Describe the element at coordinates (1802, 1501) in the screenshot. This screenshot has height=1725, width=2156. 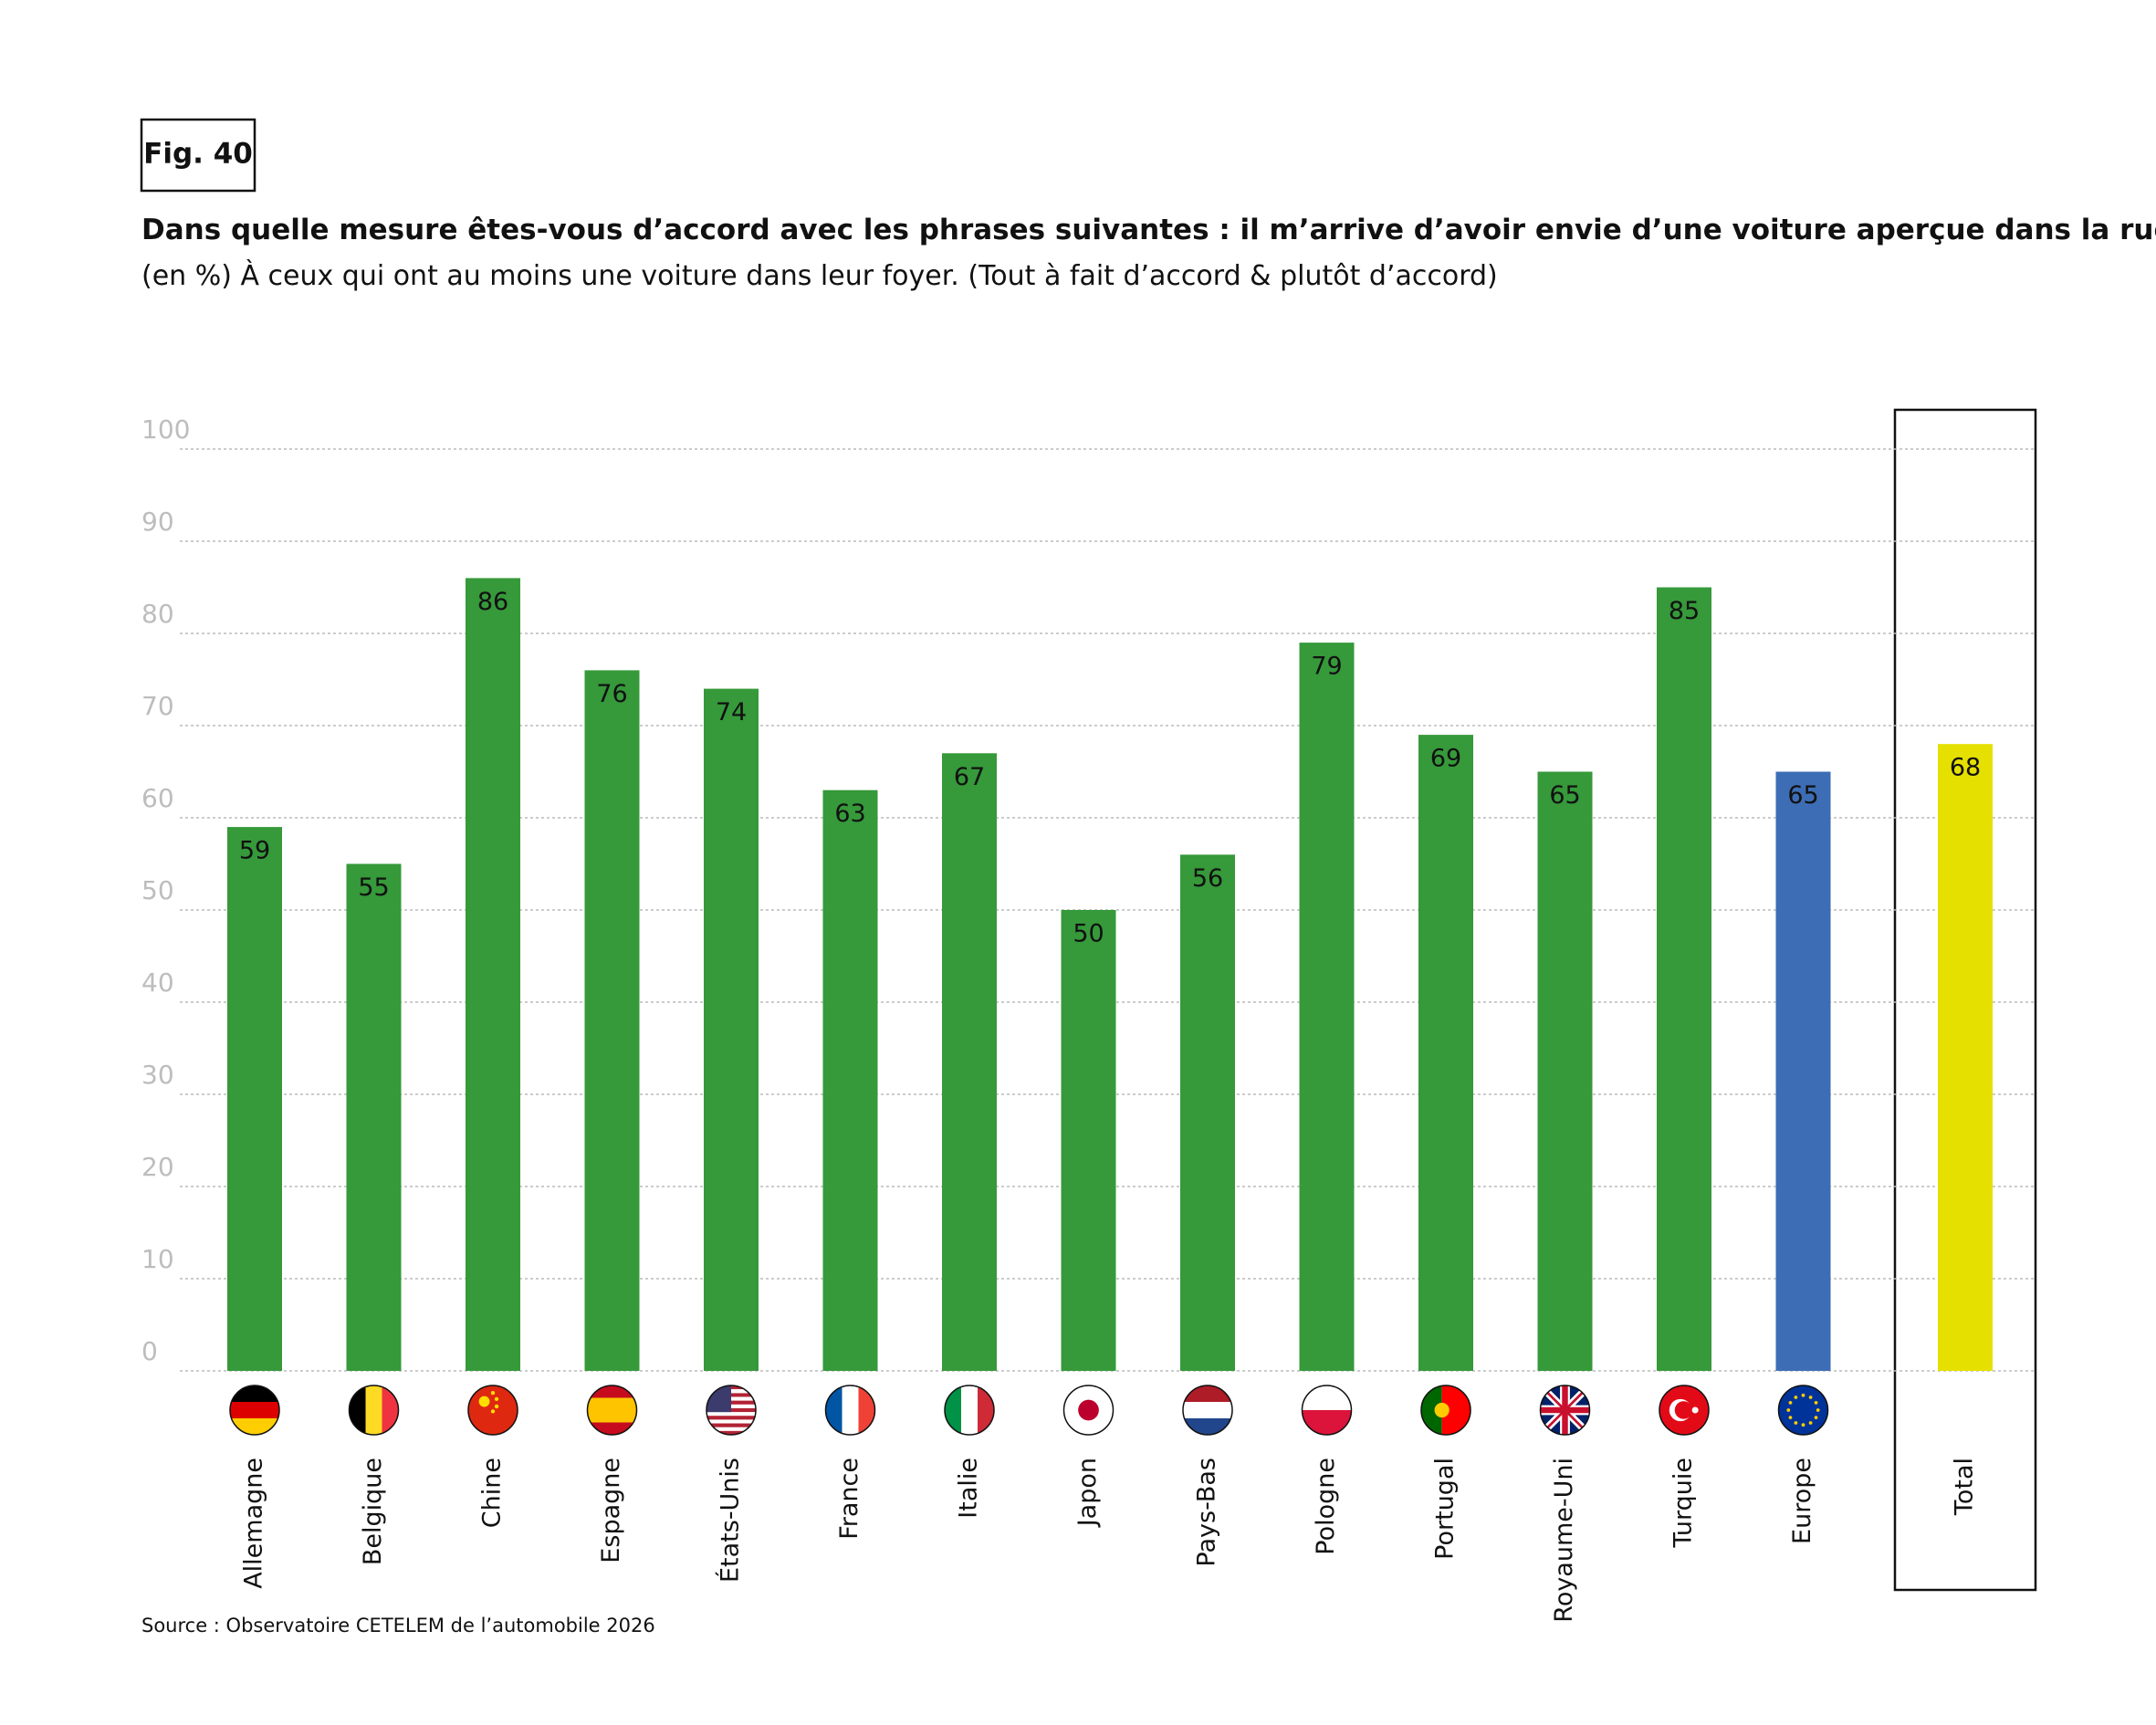
I see `x-tick-label: Europe` at that location.